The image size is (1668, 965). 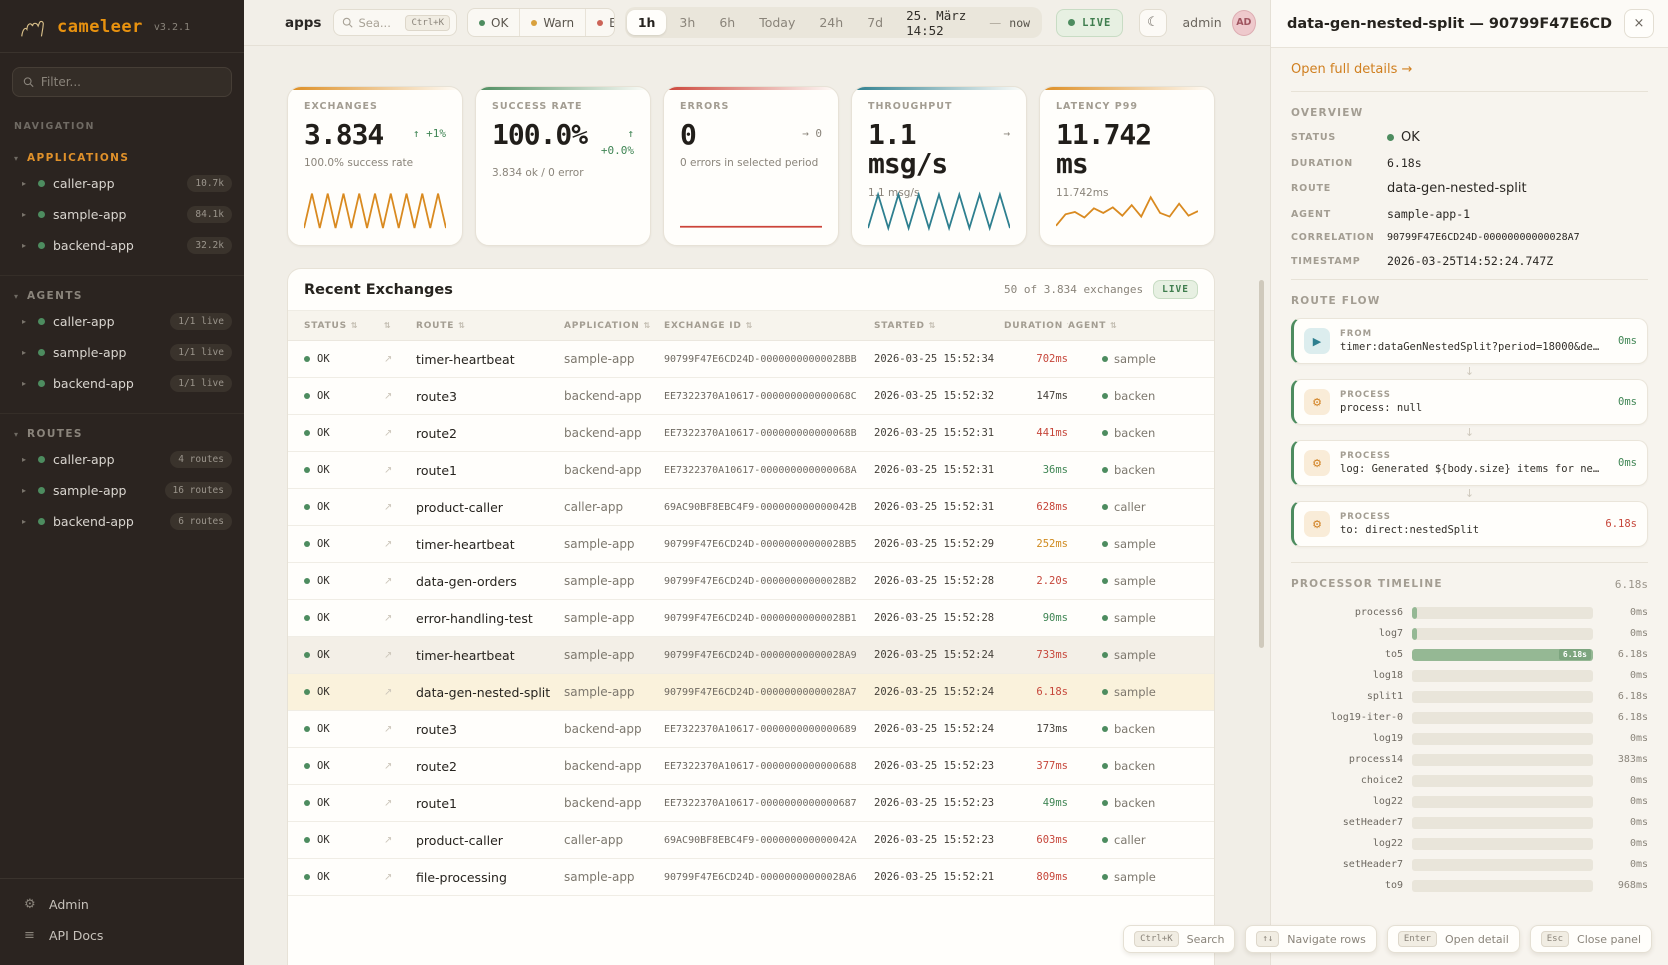 I want to click on sidebar-item-sample-app: ▸ sample-app 84.1k, so click(x=122, y=214).